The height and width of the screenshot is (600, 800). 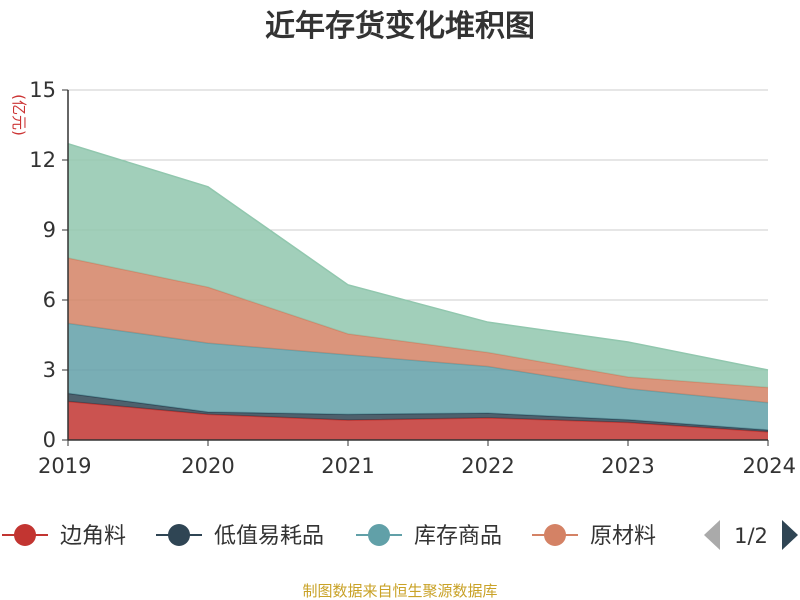 What do you see at coordinates (790, 535) in the screenshot?
I see `pager-next-icon` at bounding box center [790, 535].